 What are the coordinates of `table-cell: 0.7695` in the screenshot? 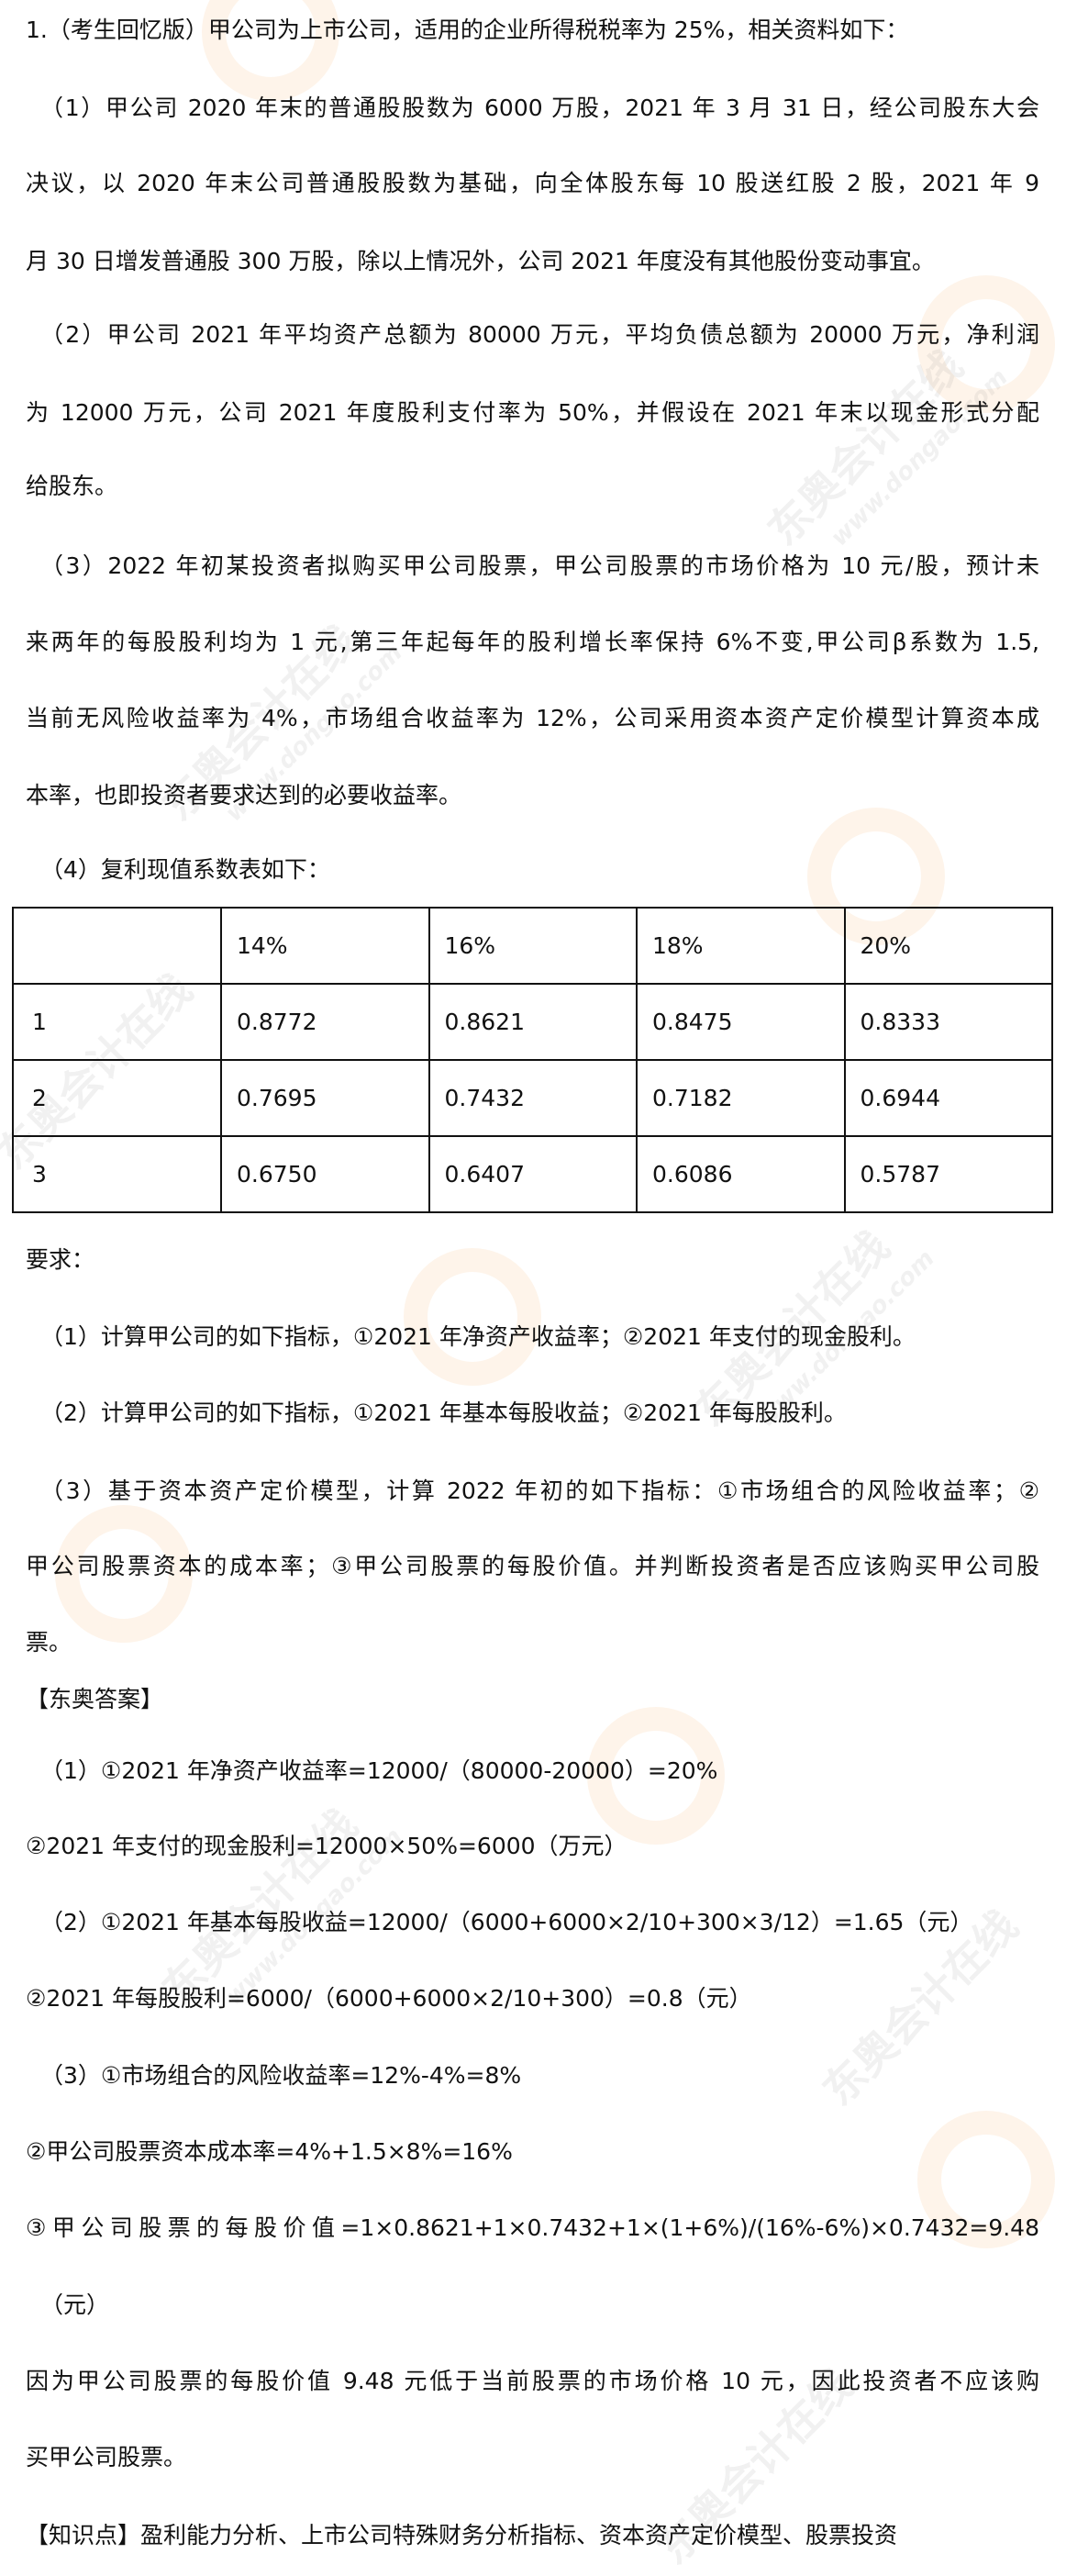 It's located at (325, 1098).